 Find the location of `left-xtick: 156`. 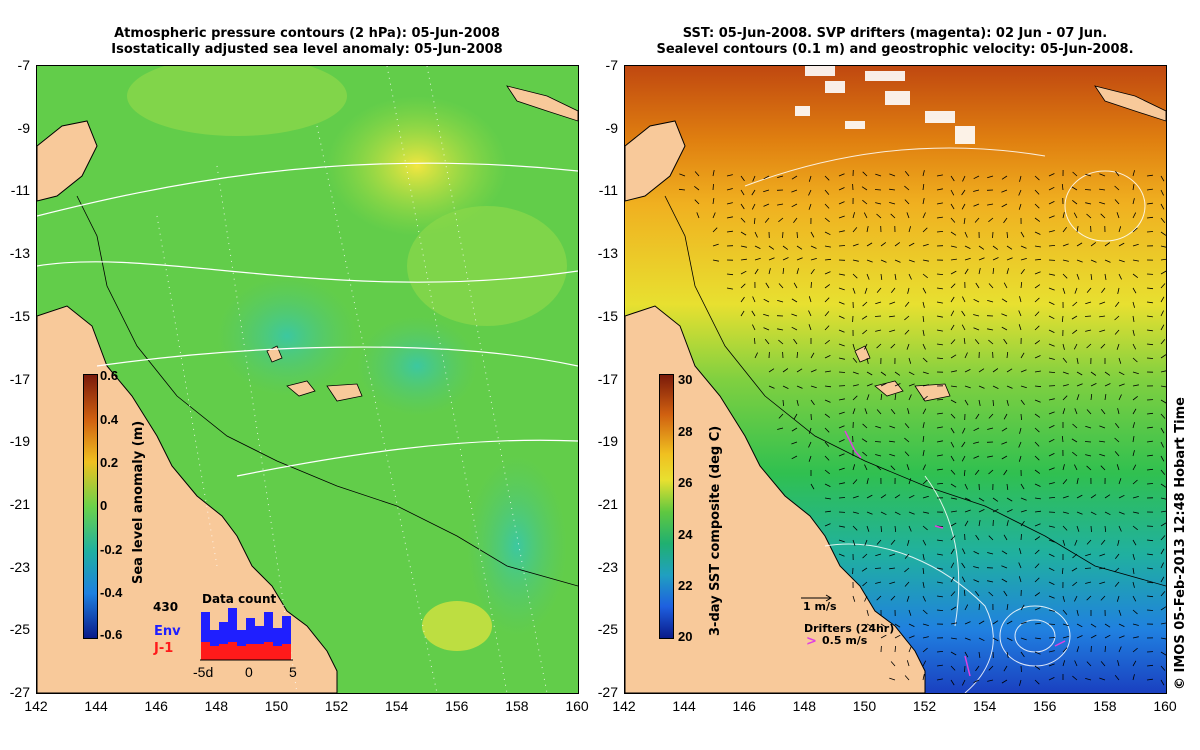

left-xtick: 156 is located at coordinates (457, 706).